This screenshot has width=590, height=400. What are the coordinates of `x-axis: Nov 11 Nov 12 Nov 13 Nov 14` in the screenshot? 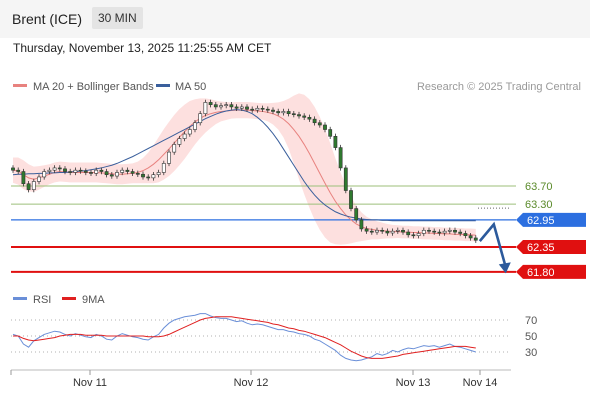 It's located at (254, 379).